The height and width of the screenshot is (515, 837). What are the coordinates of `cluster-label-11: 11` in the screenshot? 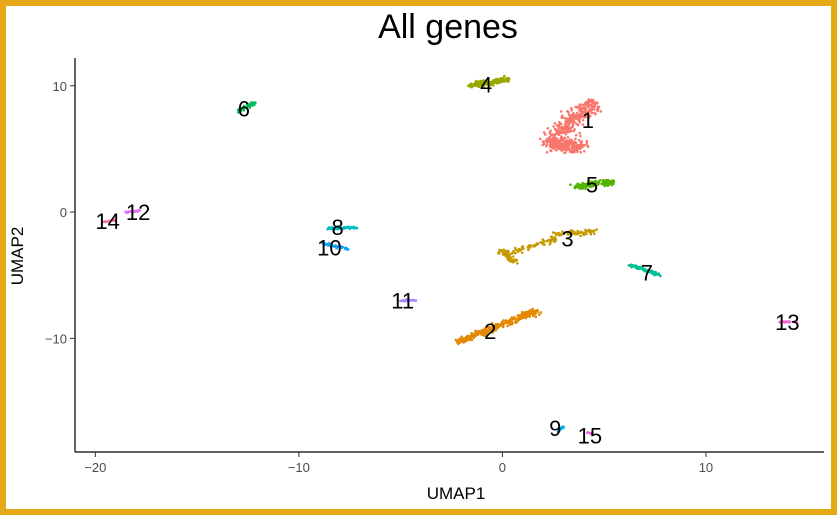 It's located at (402, 301).